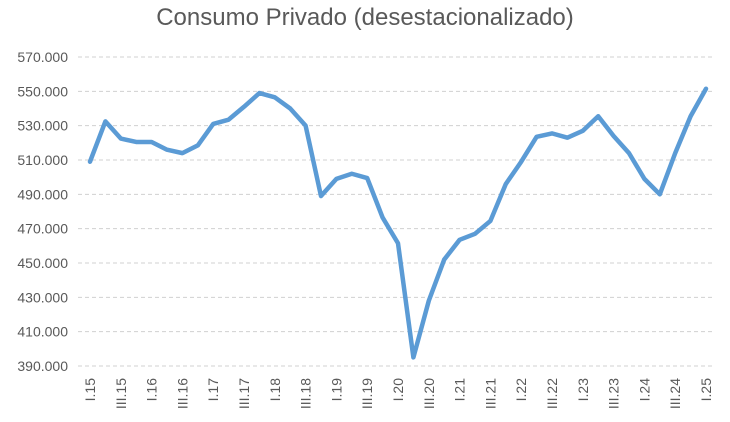  I want to click on x-tick-label: I.20, so click(398, 390).